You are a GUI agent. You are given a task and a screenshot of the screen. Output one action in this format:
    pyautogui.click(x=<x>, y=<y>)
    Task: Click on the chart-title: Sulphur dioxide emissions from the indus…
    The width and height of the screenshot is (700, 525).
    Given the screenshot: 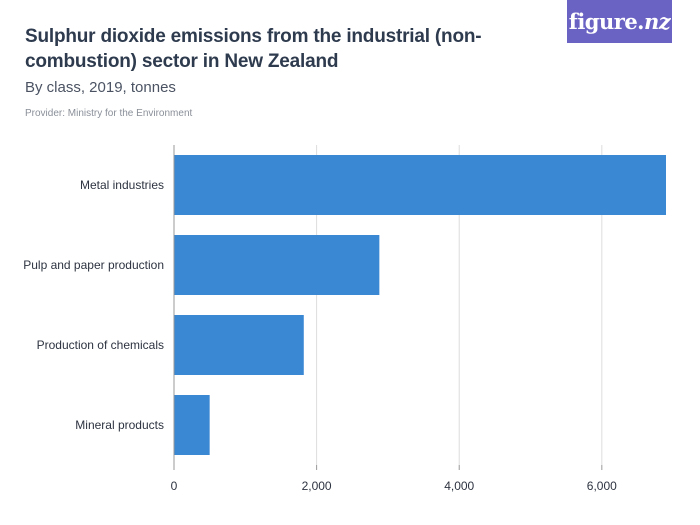 What is the action you would take?
    pyautogui.click(x=253, y=49)
    